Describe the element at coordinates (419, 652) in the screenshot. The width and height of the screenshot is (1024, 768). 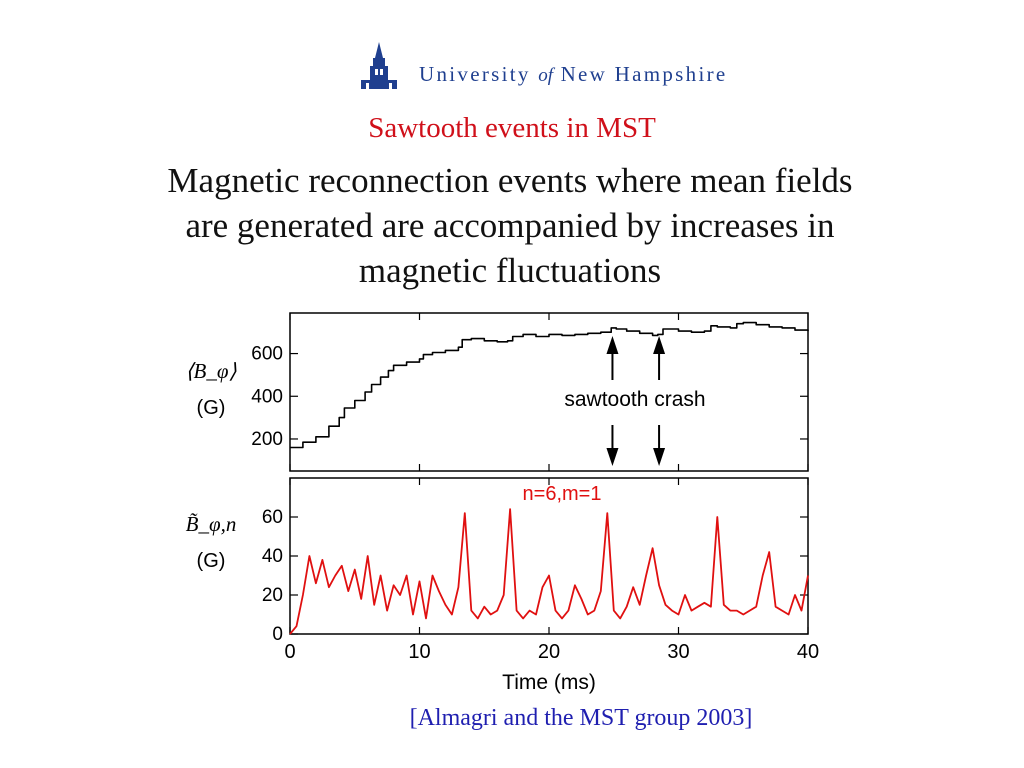
I see `x-tick-label: 10` at that location.